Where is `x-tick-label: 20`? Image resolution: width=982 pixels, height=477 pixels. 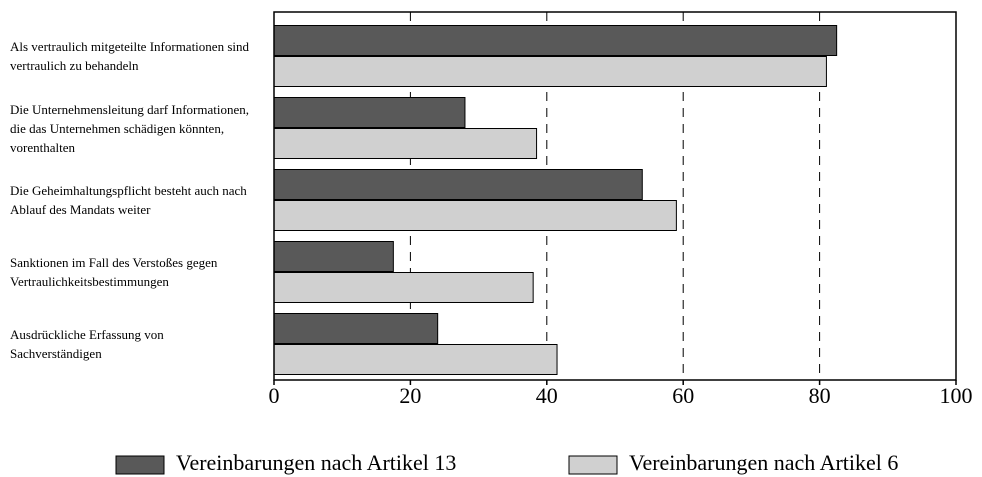 x-tick-label: 20 is located at coordinates (410, 395).